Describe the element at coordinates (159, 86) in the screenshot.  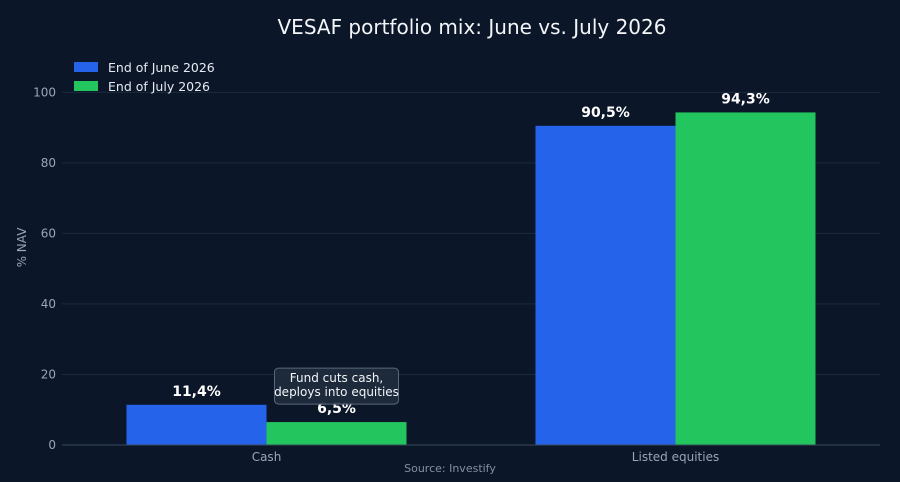
I see `legend-label: End of July 2026` at that location.